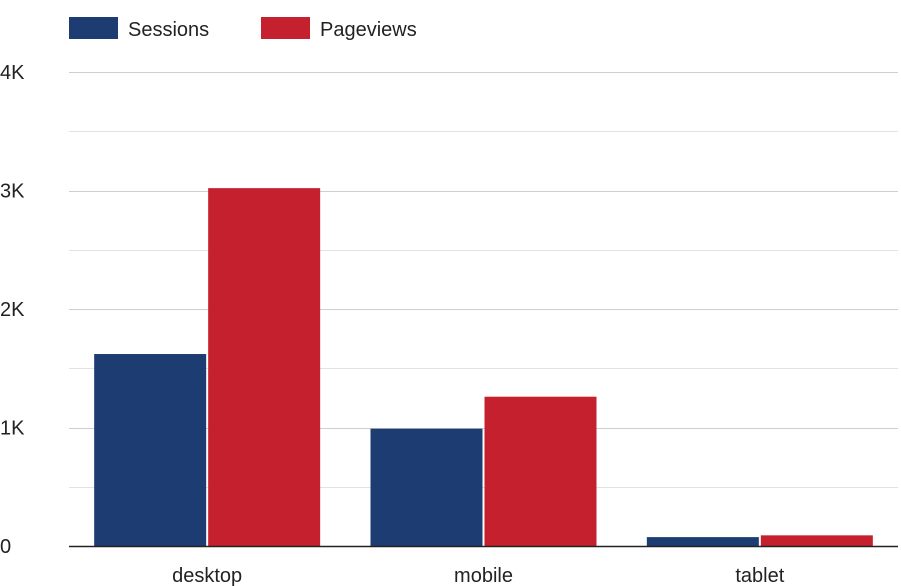  I want to click on y-axis: 0 1K 2K 3K 4K, so click(12, 310).